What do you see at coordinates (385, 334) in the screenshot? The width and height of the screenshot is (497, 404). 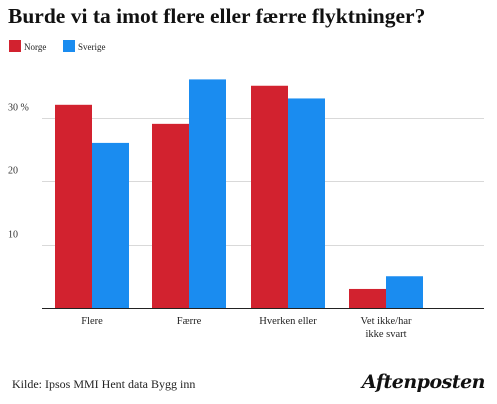 I see `x-tick-label: ikke svart` at bounding box center [385, 334].